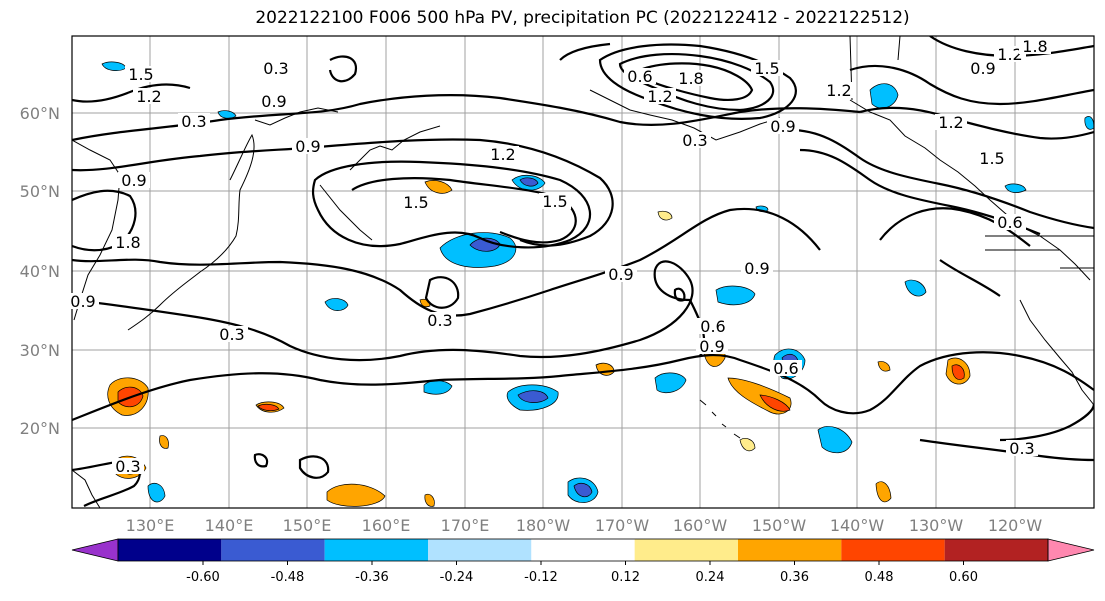 This screenshot has width=1105, height=601. I want to click on longitude-label: 140°W, so click(857, 525).